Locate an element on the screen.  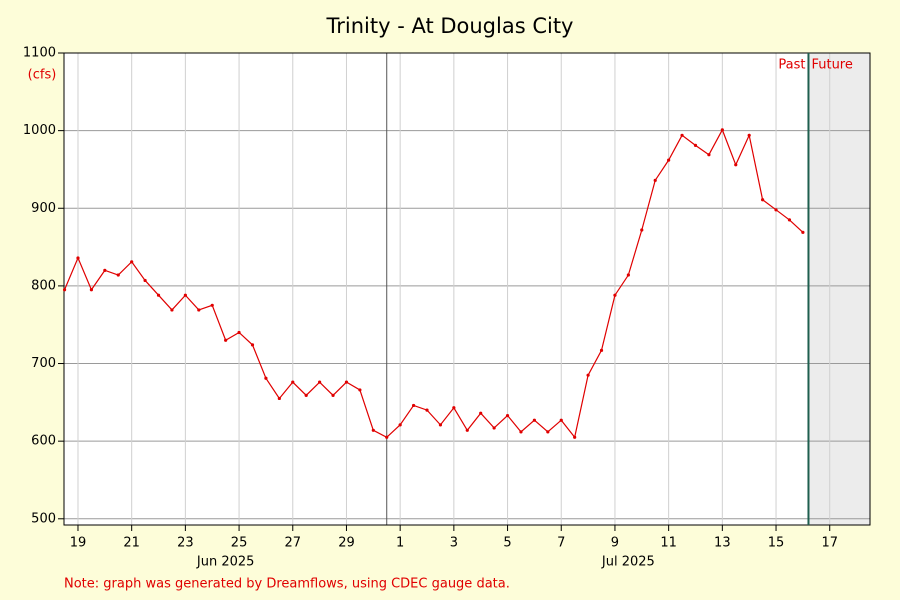
x-tick-label: 27 is located at coordinates (292, 543).